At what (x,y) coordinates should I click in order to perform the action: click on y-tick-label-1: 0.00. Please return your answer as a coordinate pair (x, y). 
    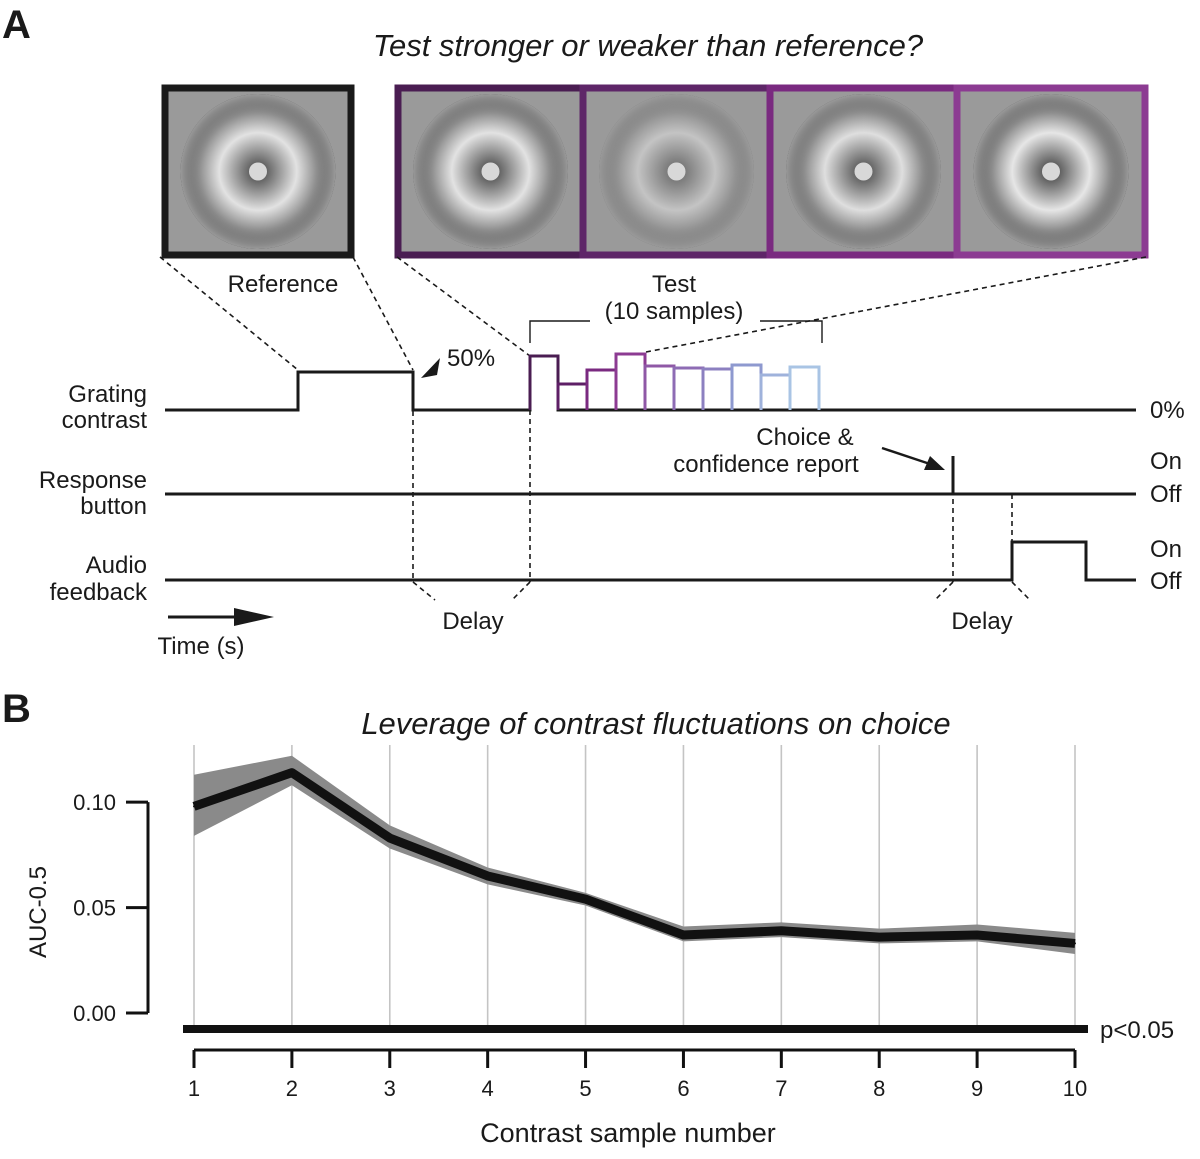
    Looking at the image, I should click on (94, 1013).